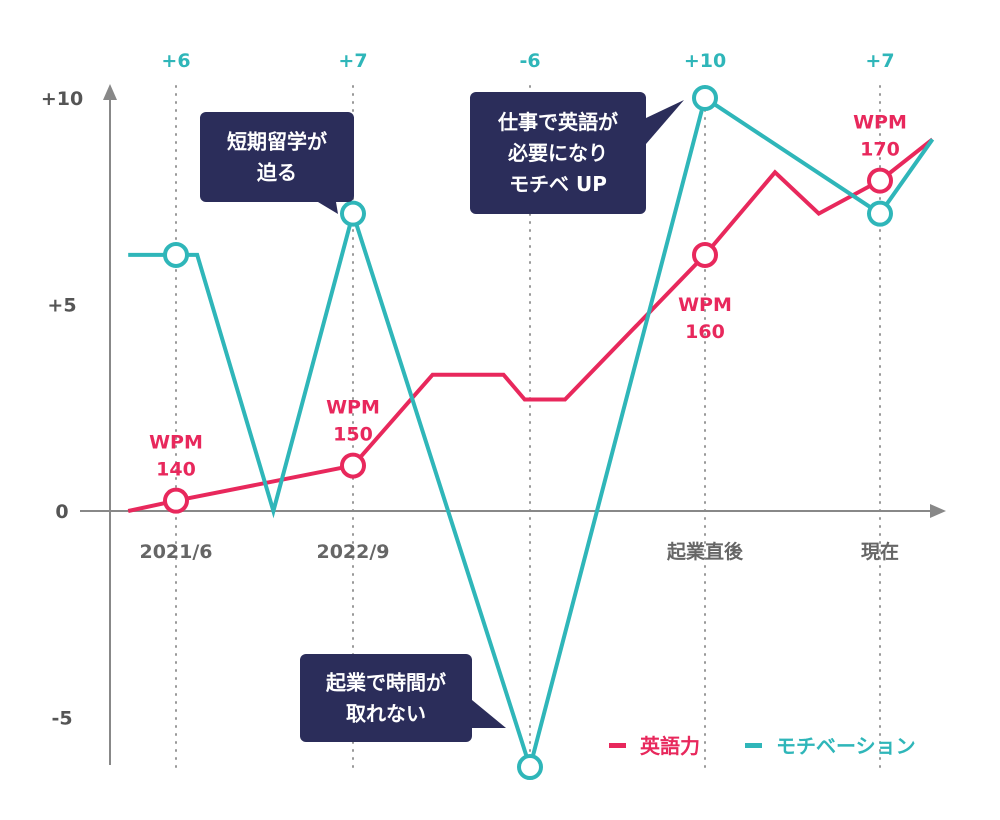  I want to click on legend-swatch-english, so click(617, 745).